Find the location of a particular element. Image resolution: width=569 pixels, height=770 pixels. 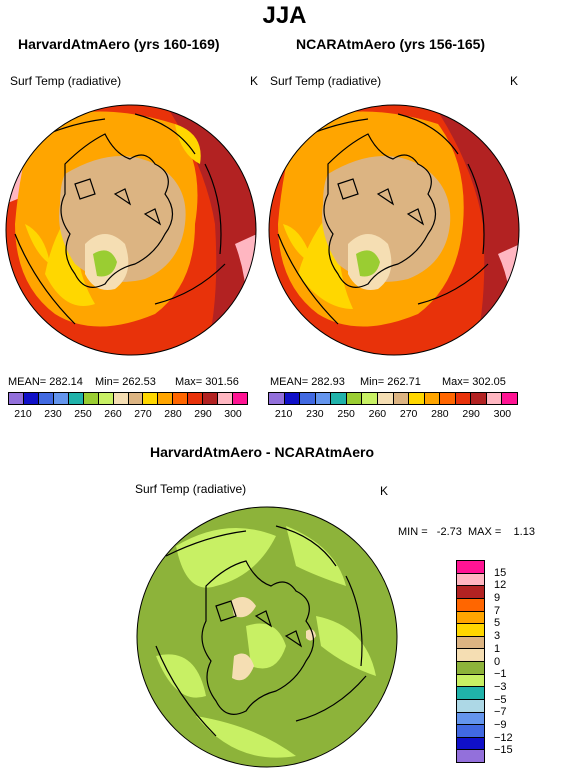

panel-2-min: Min= 262.71 is located at coordinates (390, 382).